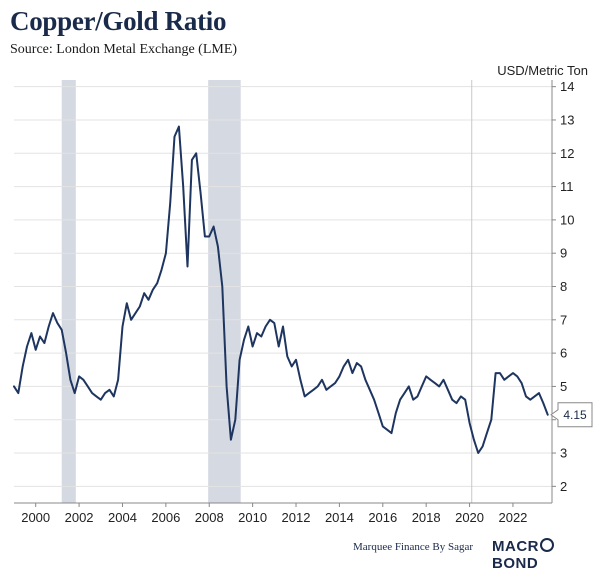 This screenshot has width=600, height=572. I want to click on last-value-text: 4.15, so click(575, 415).